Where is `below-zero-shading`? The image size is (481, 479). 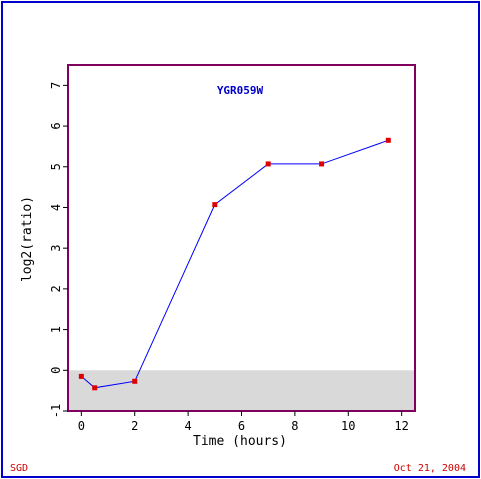 below-zero-shading is located at coordinates (241, 390).